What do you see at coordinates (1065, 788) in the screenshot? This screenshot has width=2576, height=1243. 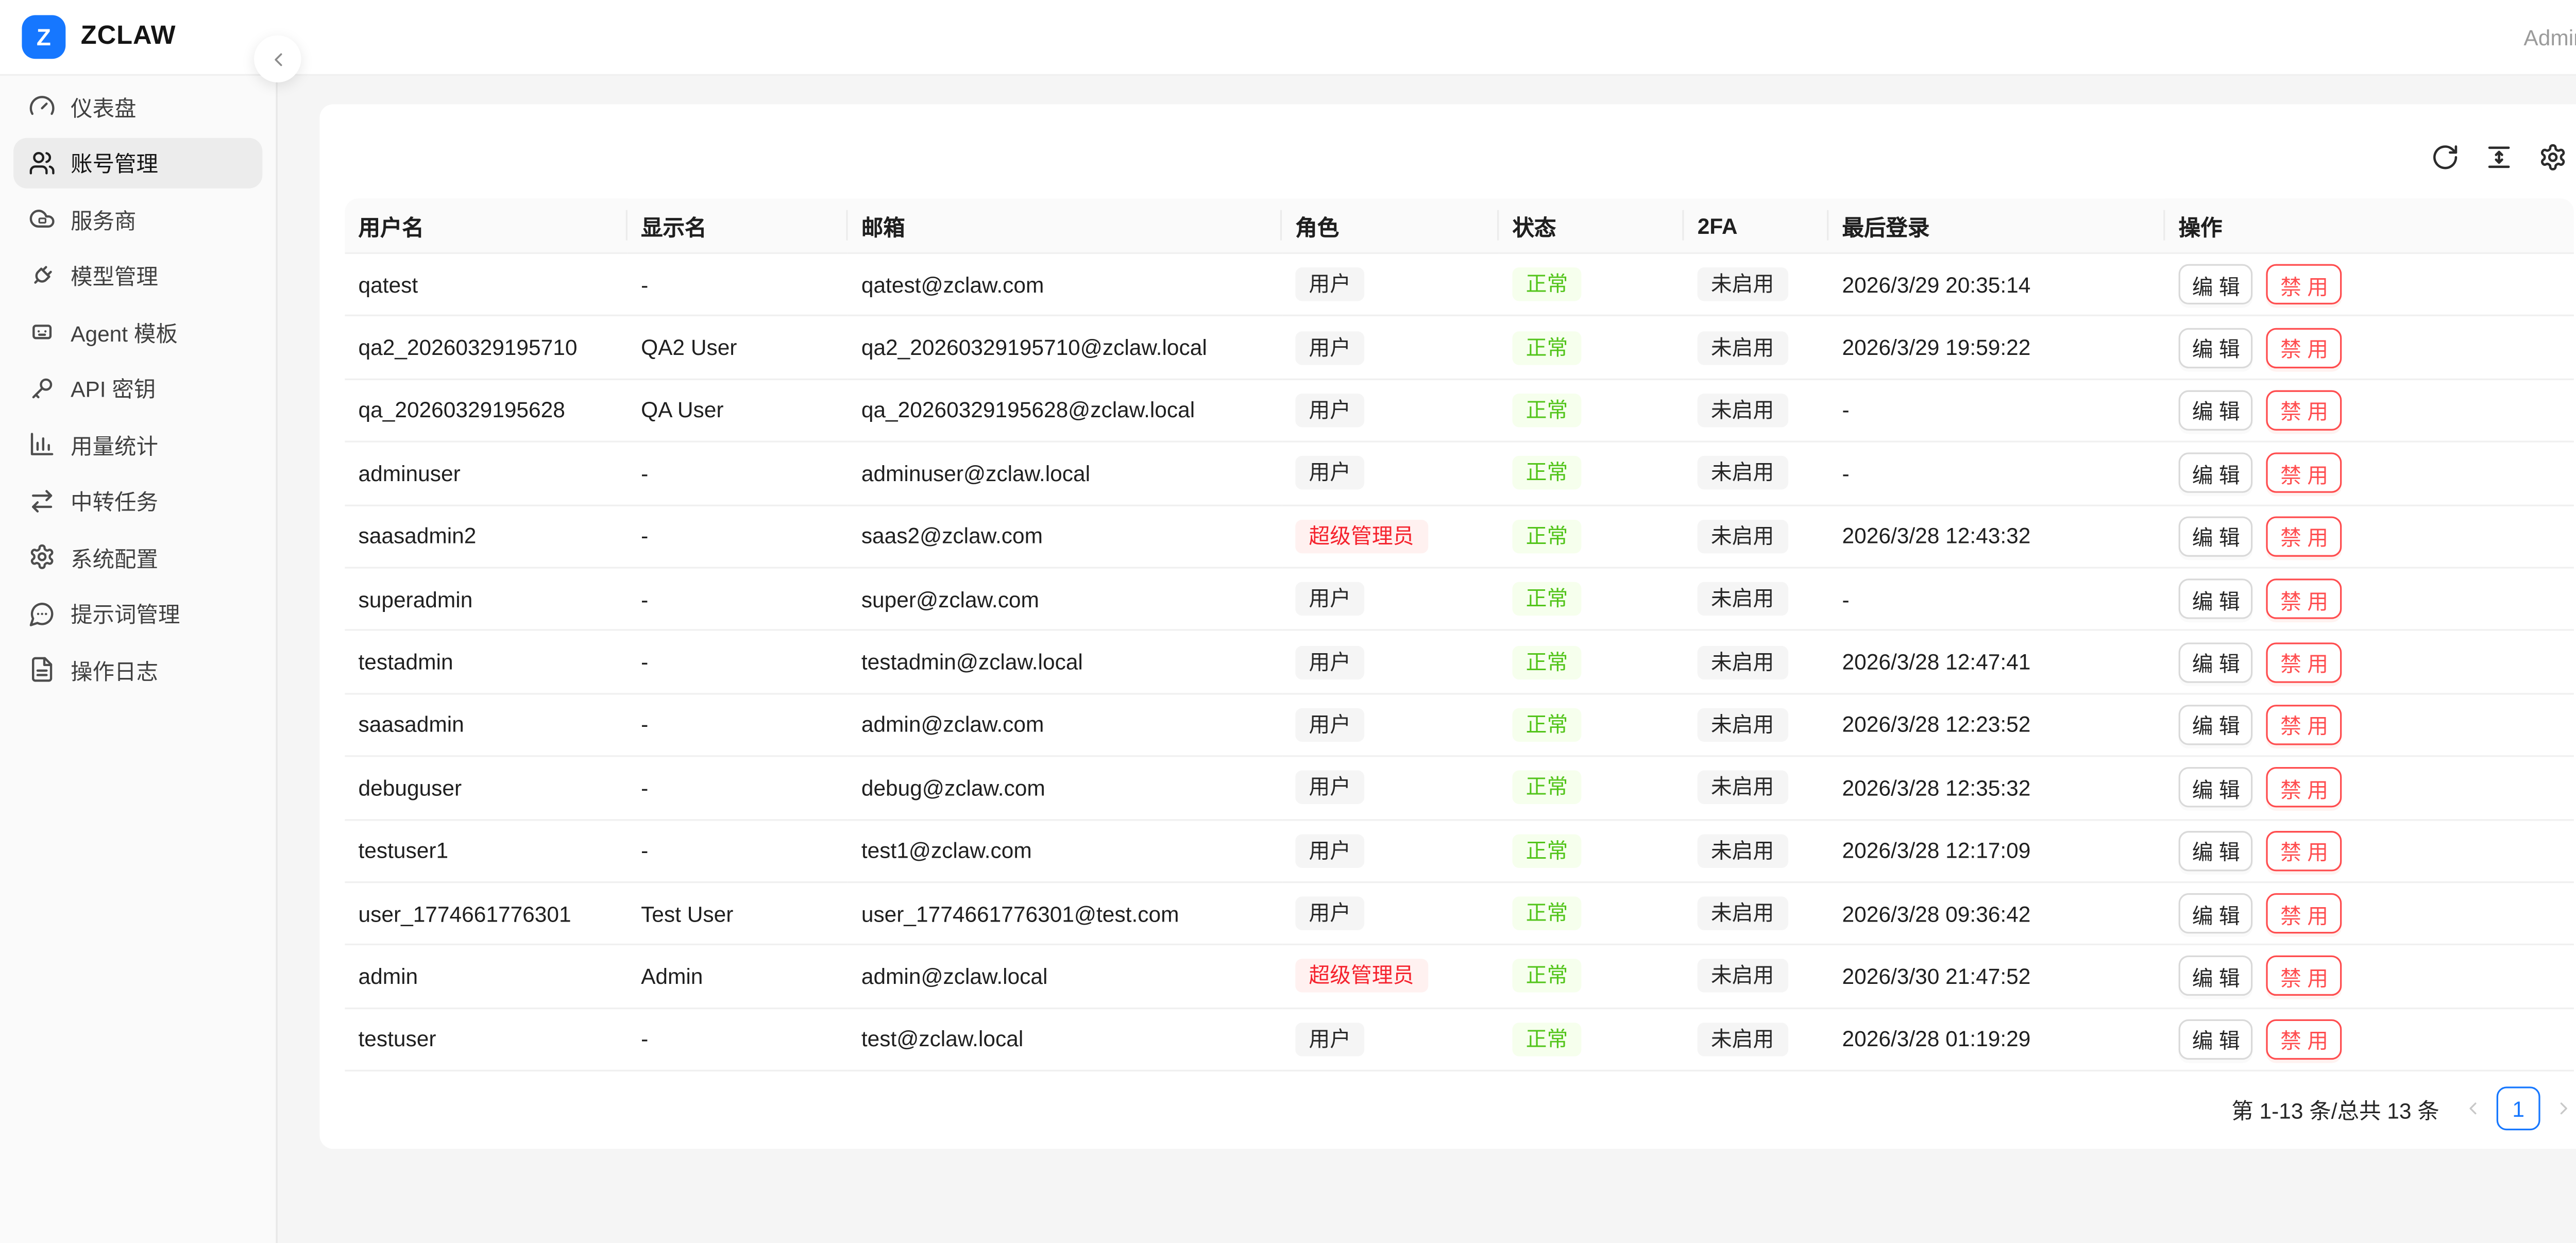 I see `cell-email: debug@zclaw.com` at bounding box center [1065, 788].